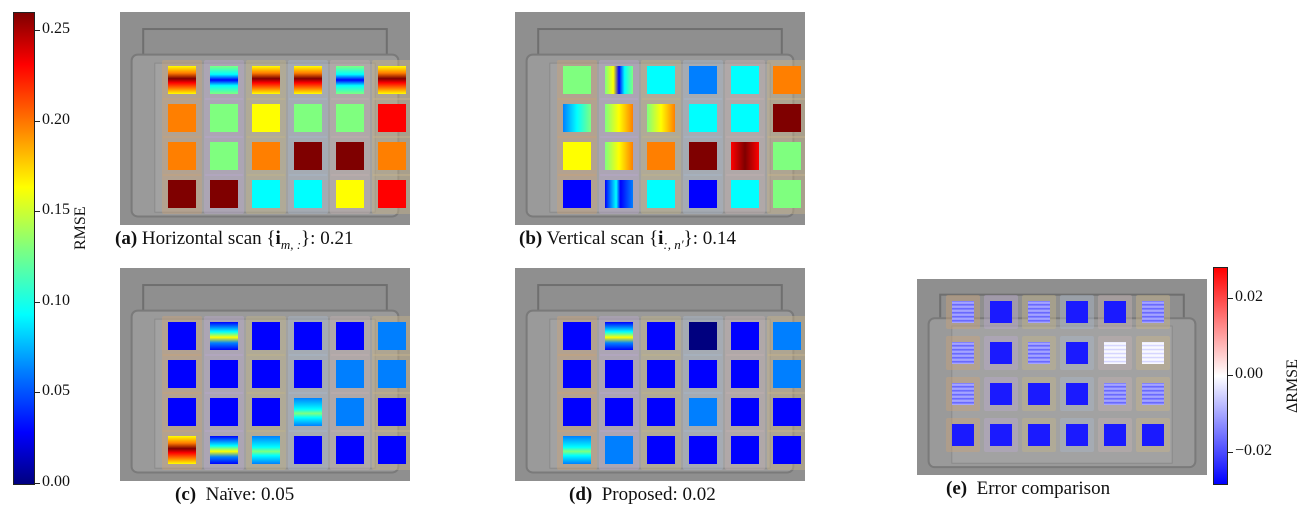 The image size is (1315, 511). Describe the element at coordinates (1249, 296) in the screenshot. I see `colorbar-tick-label: 0.02` at that location.